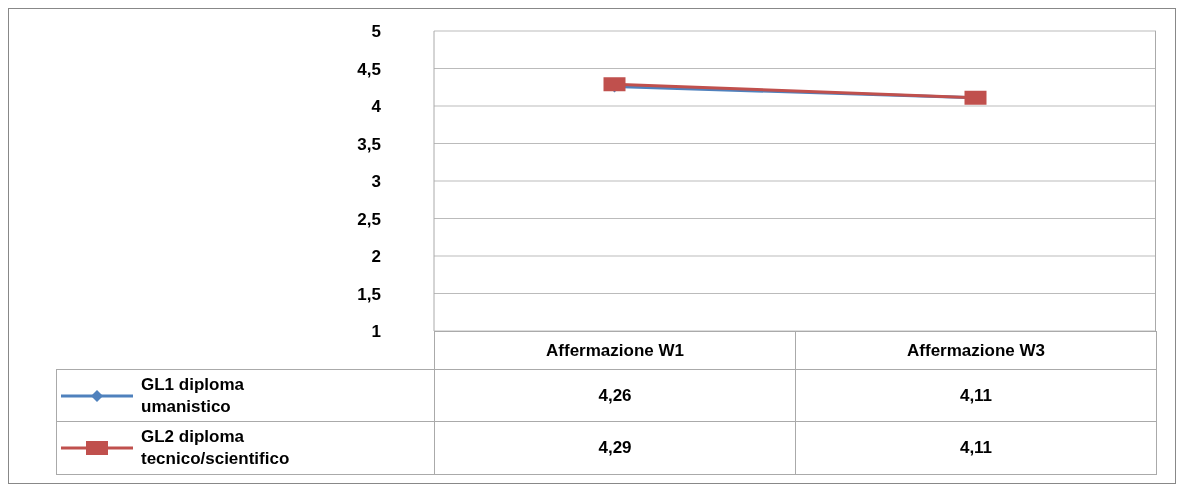 Image resolution: width=1184 pixels, height=492 pixels. I want to click on legend-label: GL1 diploma umanistico, so click(193, 395).